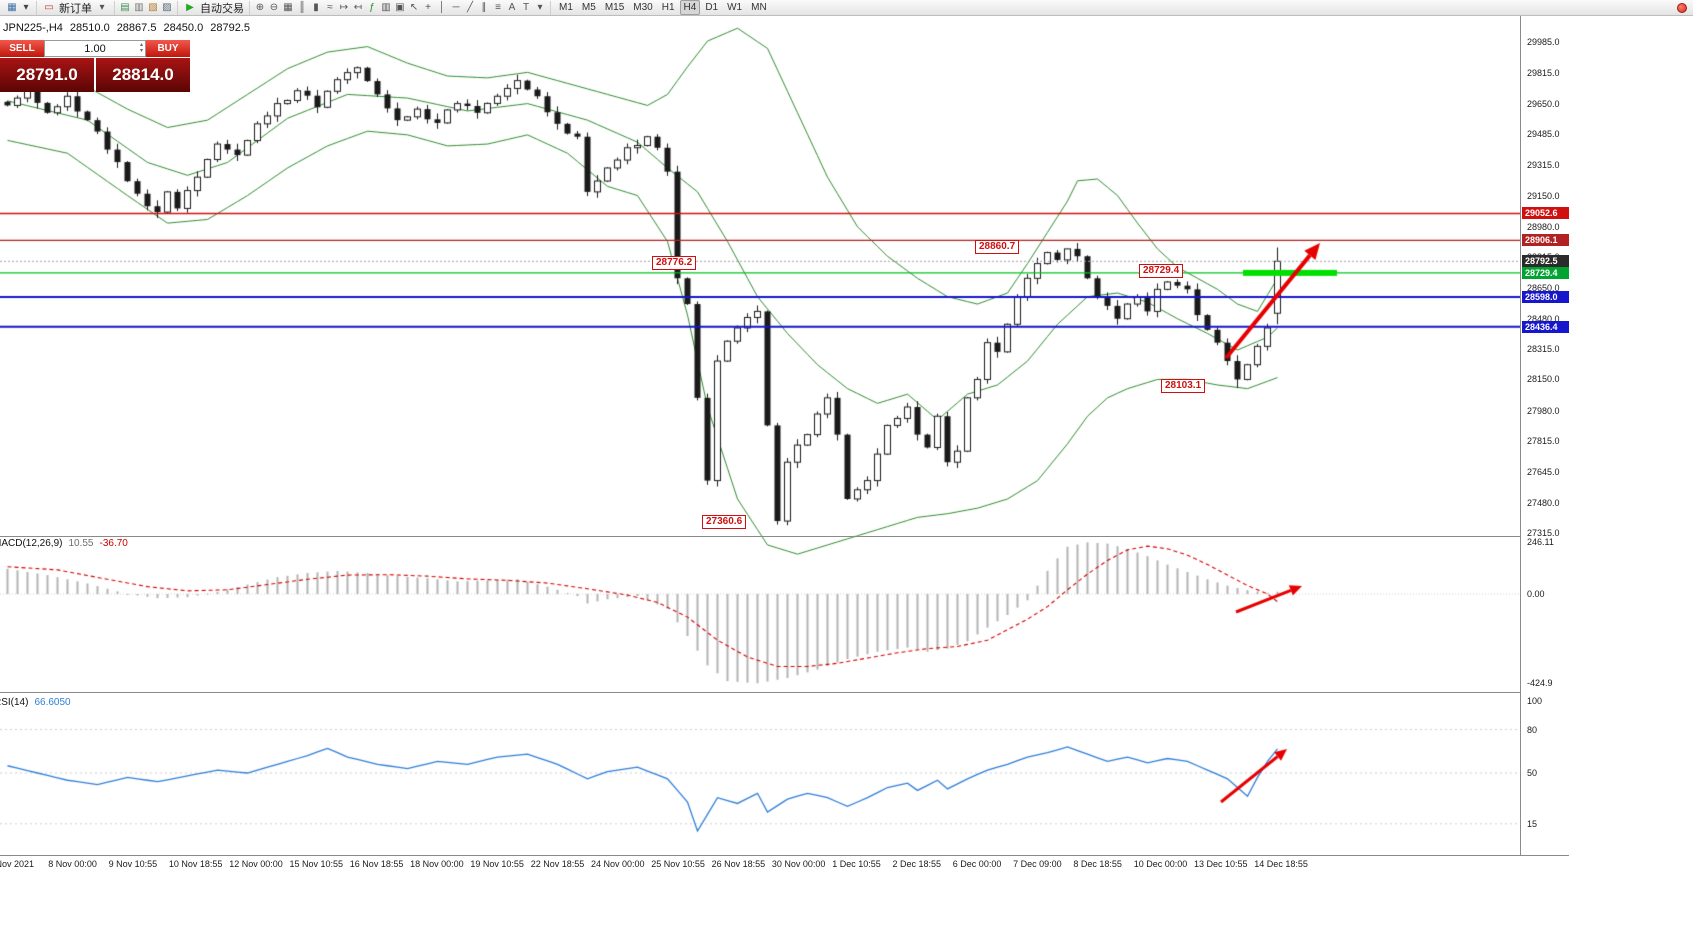 This screenshot has width=1693, height=938. Describe the element at coordinates (1545, 240) in the screenshot. I see `price-axis-tag: 28906.1` at that location.